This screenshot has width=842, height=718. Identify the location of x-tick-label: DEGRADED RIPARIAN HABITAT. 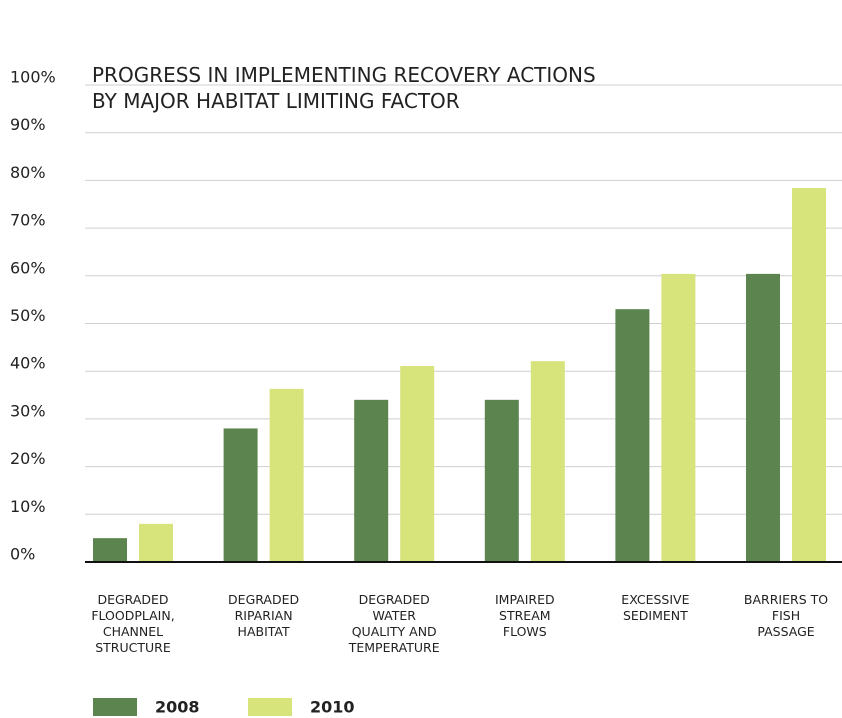
(264, 615).